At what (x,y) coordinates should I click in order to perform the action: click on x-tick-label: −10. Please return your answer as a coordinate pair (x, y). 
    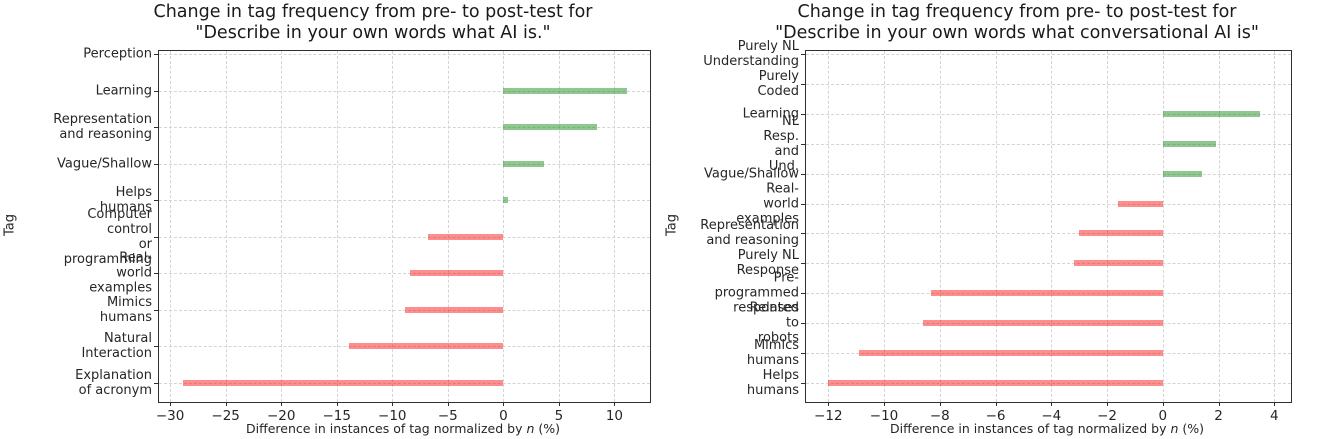
    Looking at the image, I should click on (392, 416).